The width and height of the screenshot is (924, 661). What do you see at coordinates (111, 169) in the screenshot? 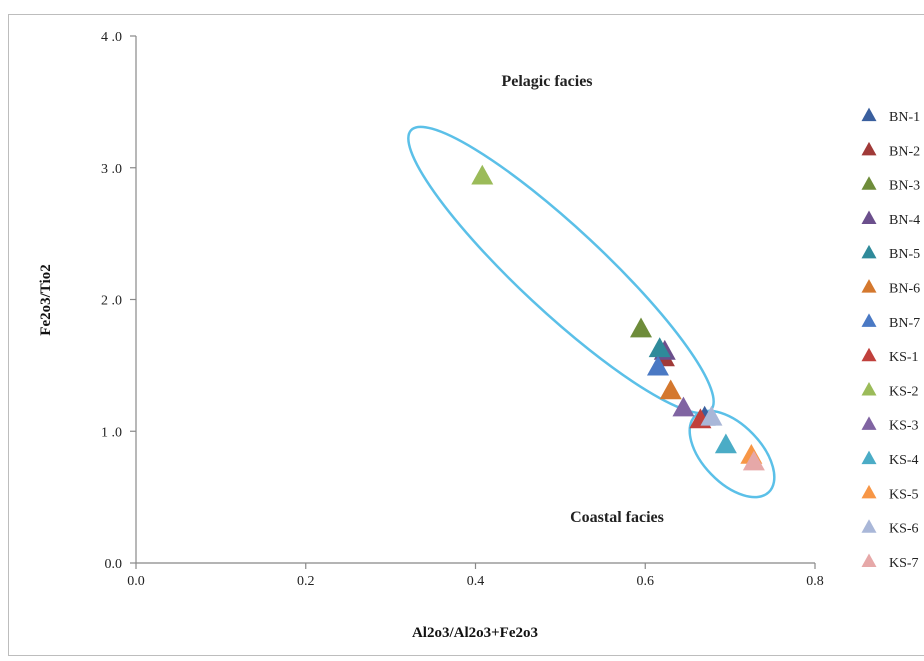
I see `y-tick-label: 3 .0` at bounding box center [111, 169].